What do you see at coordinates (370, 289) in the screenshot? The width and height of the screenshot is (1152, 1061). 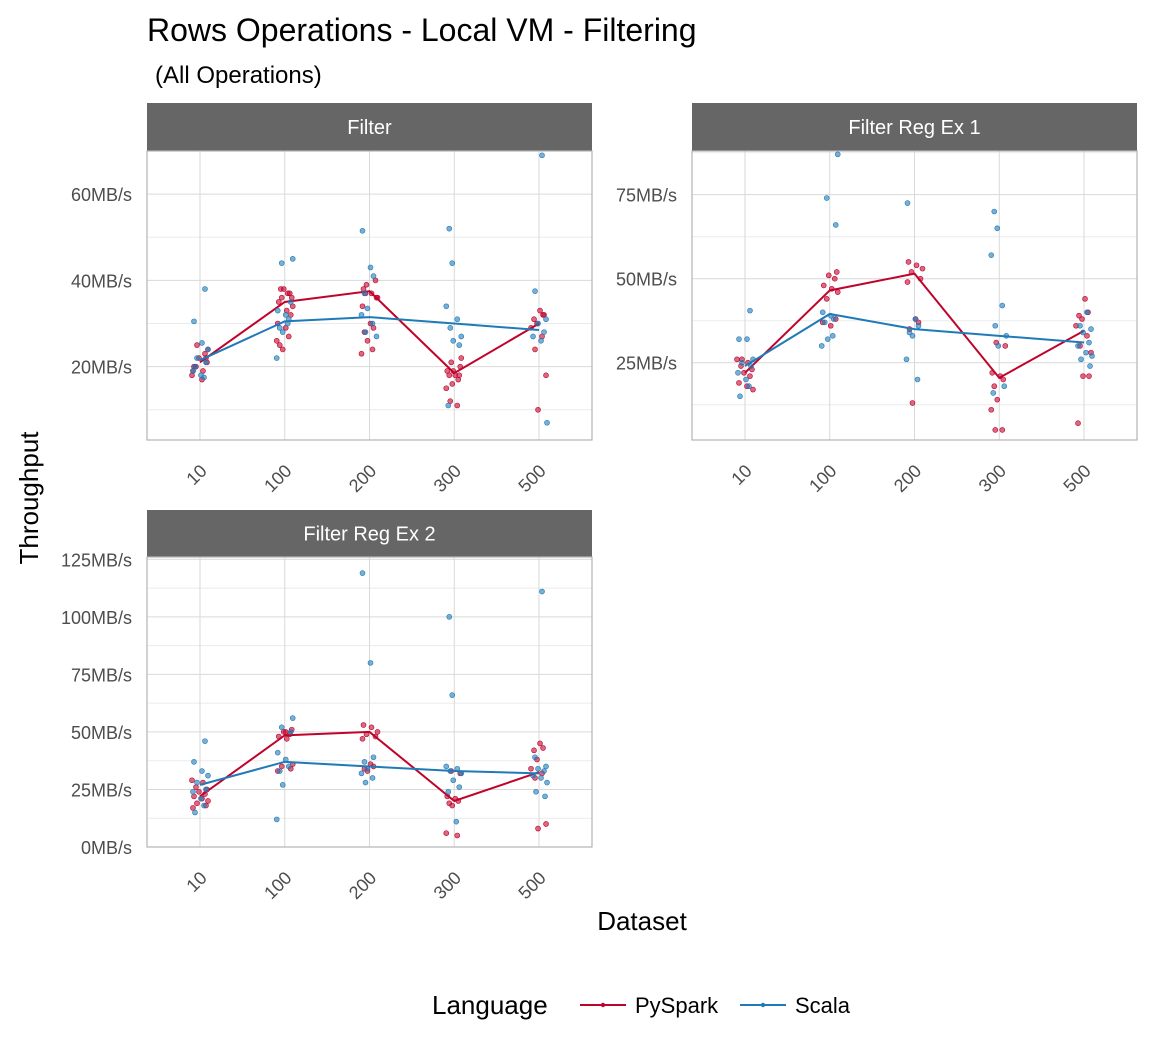 I see `series-scala` at bounding box center [370, 289].